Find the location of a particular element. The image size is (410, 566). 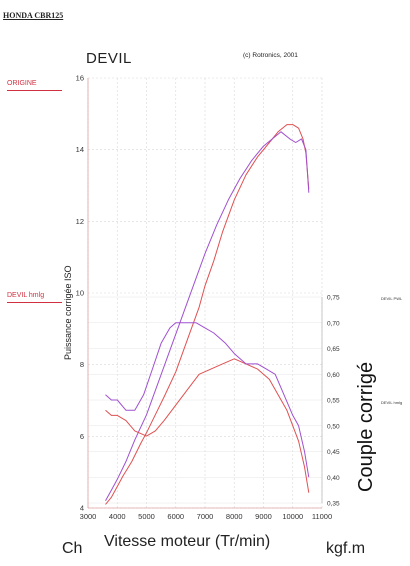

legend-entry-devil: DEVIL hmlg is located at coordinates (34, 297).